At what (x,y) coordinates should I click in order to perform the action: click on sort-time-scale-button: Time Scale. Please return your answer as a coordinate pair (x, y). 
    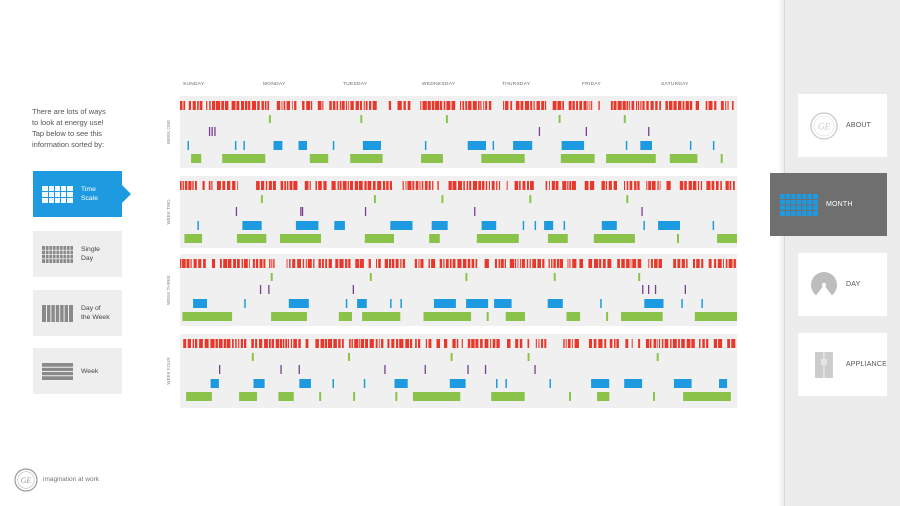
    Looking at the image, I should click on (82, 194).